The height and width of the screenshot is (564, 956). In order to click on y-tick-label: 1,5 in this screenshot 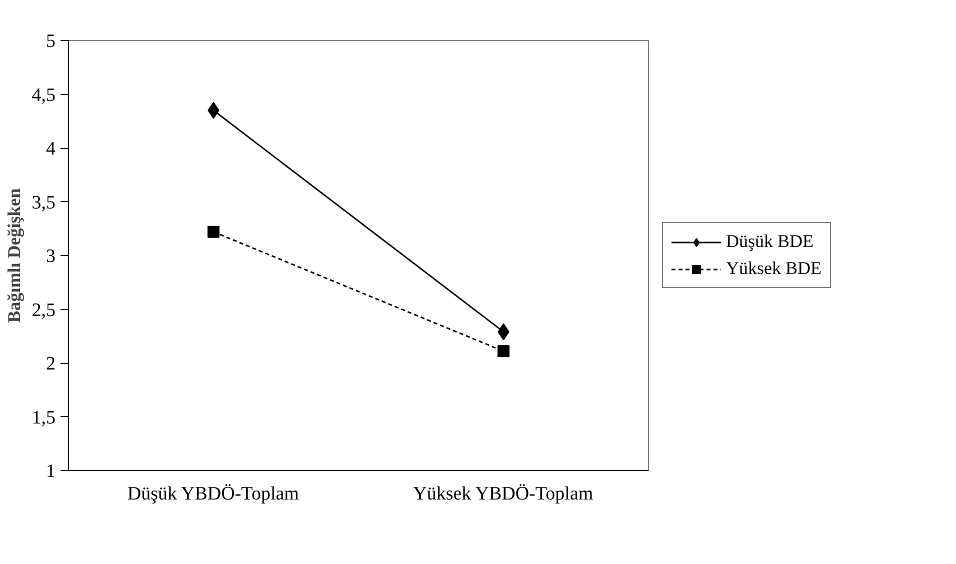, I will do `click(44, 417)`.